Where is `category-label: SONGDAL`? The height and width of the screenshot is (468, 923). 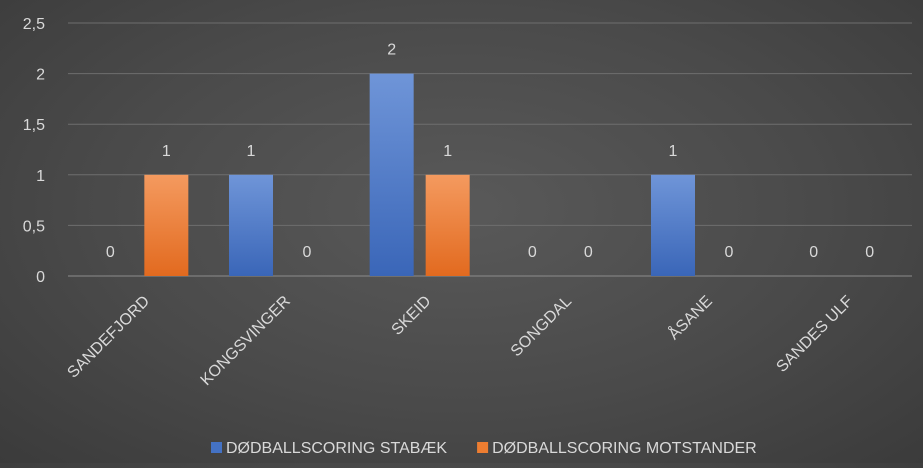 category-label: SONGDAL is located at coordinates (541, 326).